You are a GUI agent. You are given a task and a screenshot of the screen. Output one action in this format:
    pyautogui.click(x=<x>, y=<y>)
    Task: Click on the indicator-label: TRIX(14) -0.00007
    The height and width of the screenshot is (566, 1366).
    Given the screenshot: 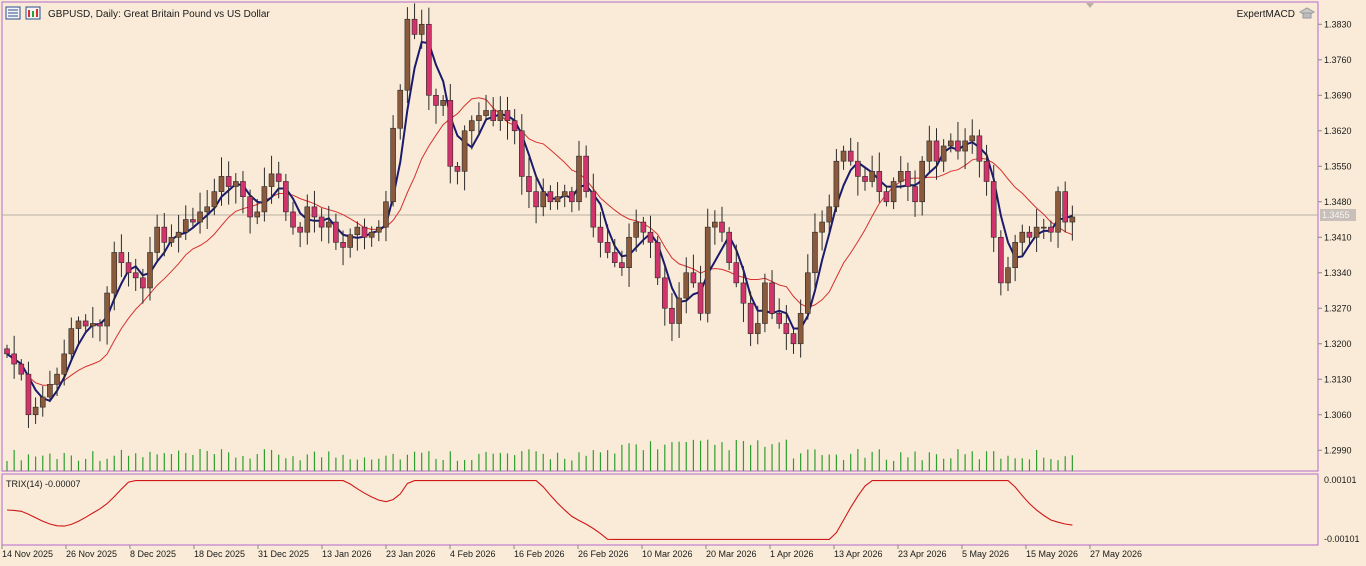 What is the action you would take?
    pyautogui.click(x=43, y=484)
    